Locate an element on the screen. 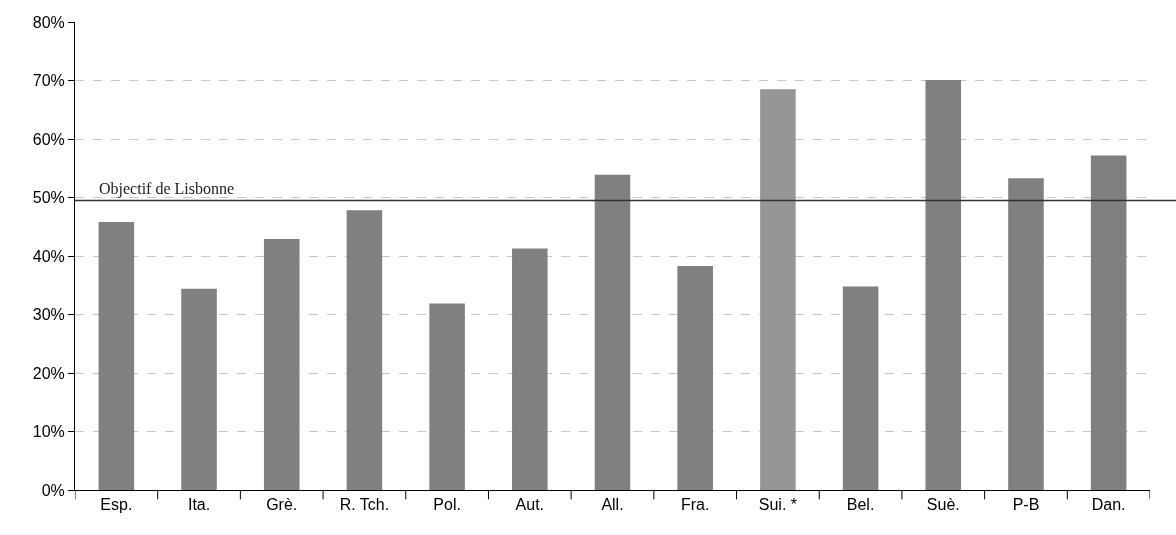  y-tick-label: 30% is located at coordinates (48, 315).